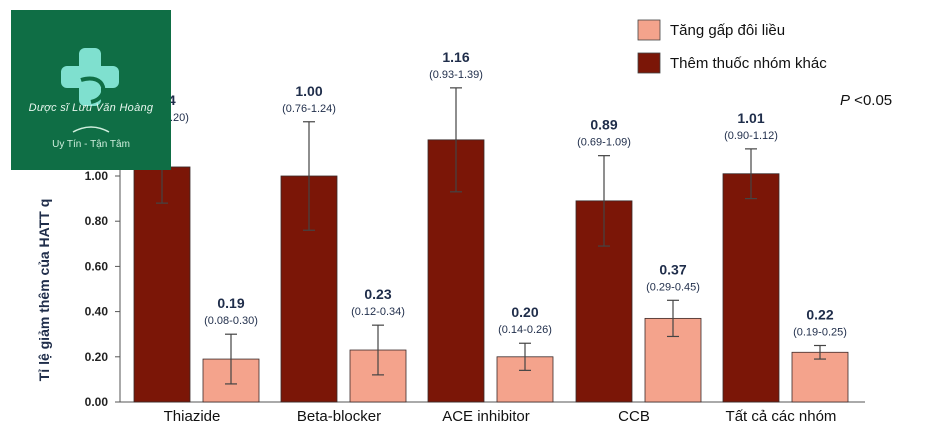 Image resolution: width=950 pixels, height=434 pixels. What do you see at coordinates (97, 357) in the screenshot?
I see `y-tick-label: 0.20` at bounding box center [97, 357].